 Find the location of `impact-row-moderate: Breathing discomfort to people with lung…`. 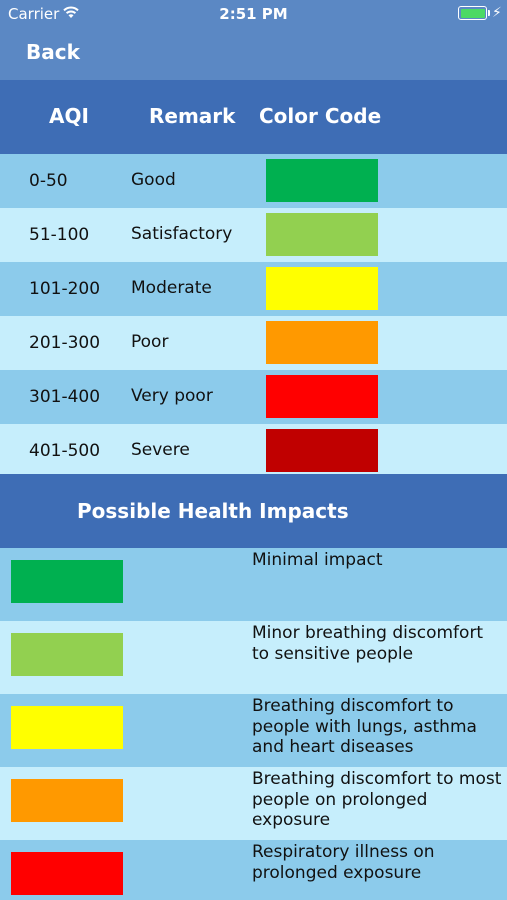

impact-row-moderate: Breathing discomfort to people with lung… is located at coordinates (253, 730).